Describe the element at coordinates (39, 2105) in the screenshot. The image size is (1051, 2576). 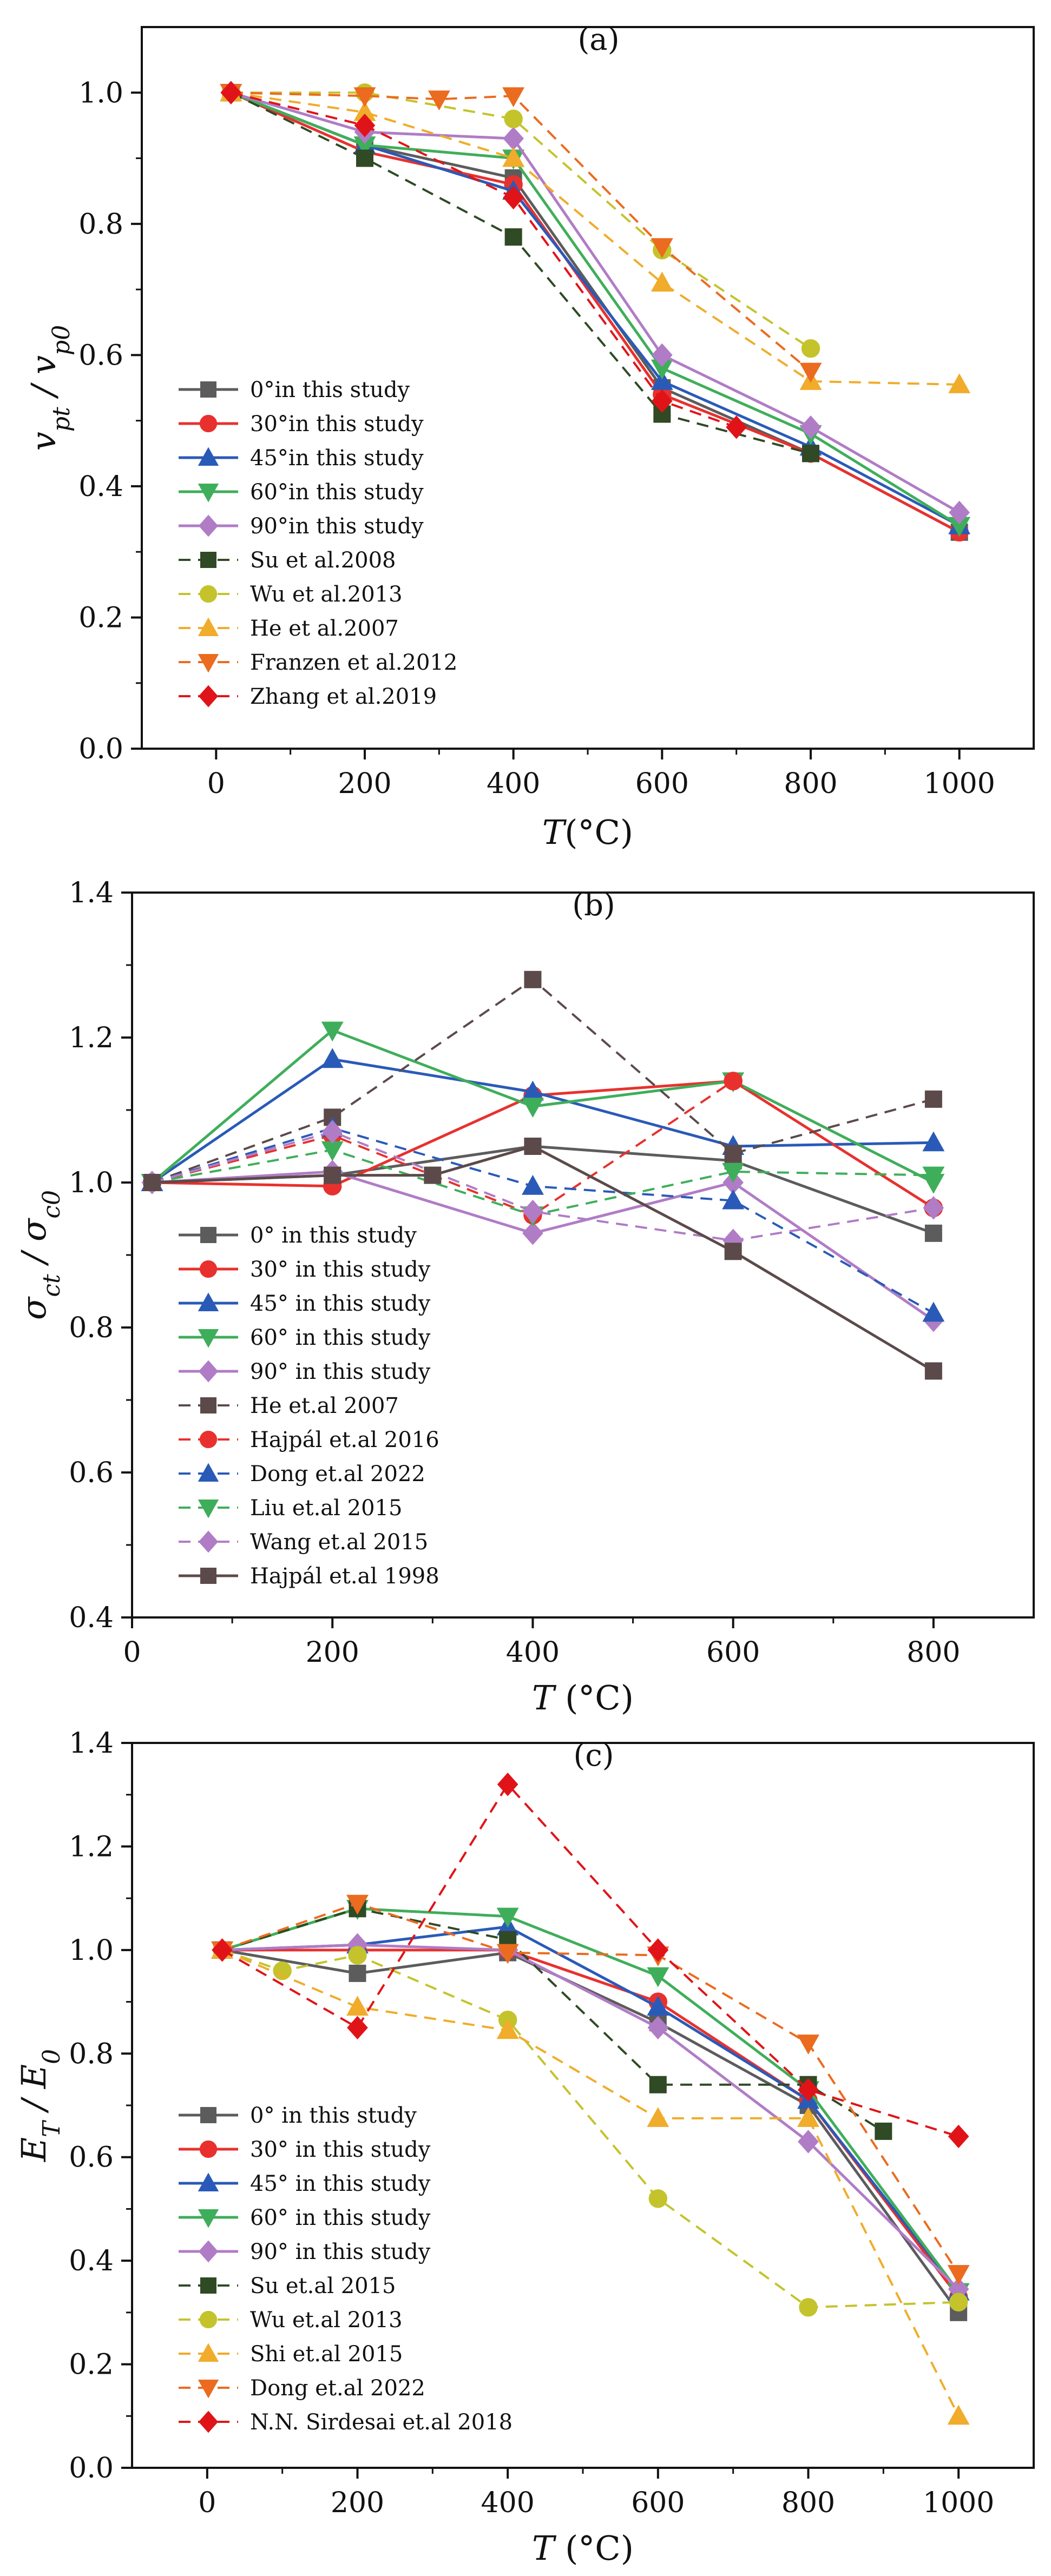
I see `y-axis-title: ET / E0` at that location.